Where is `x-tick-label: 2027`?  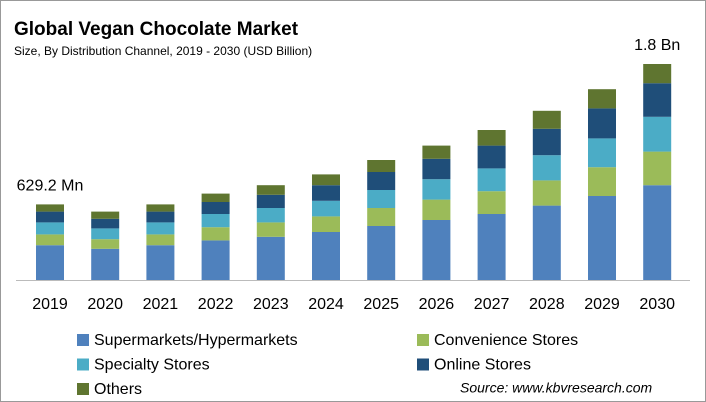 x-tick-label: 2027 is located at coordinates (492, 304).